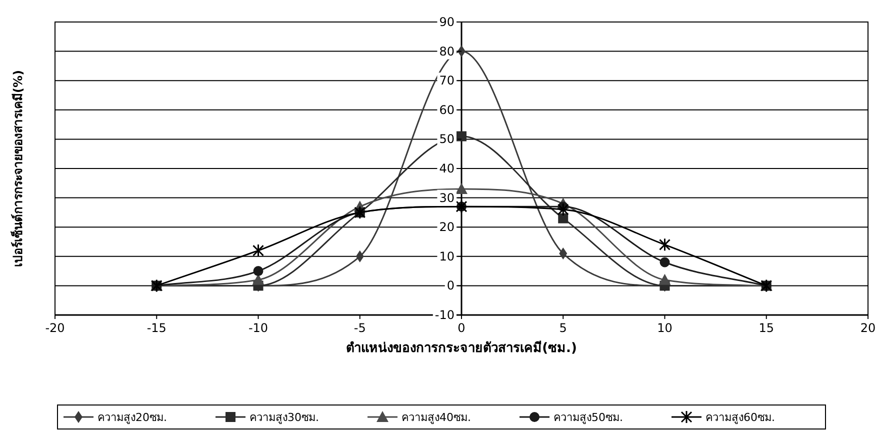 This screenshot has height=439, width=883. Describe the element at coordinates (446, 22) in the screenshot. I see `y-tick-label: 90` at that location.